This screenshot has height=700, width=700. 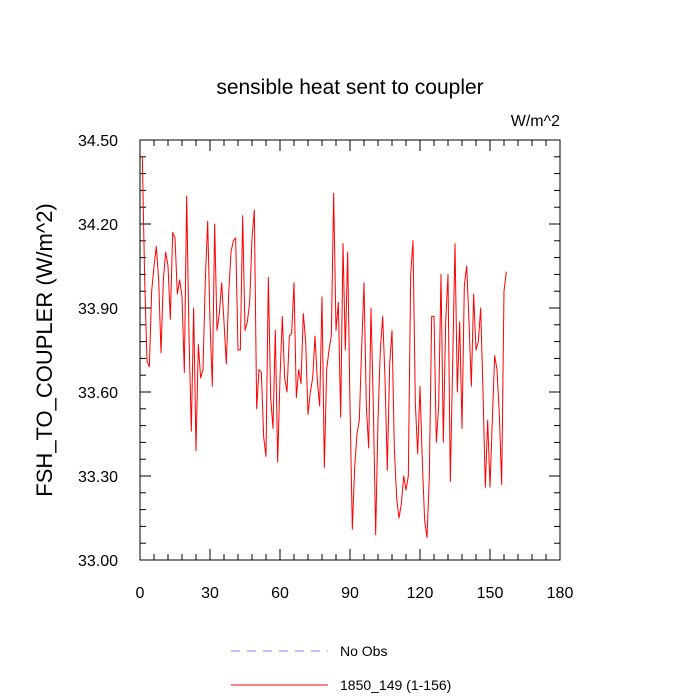 I want to click on y-tick-label: 33.60, so click(x=98, y=393).